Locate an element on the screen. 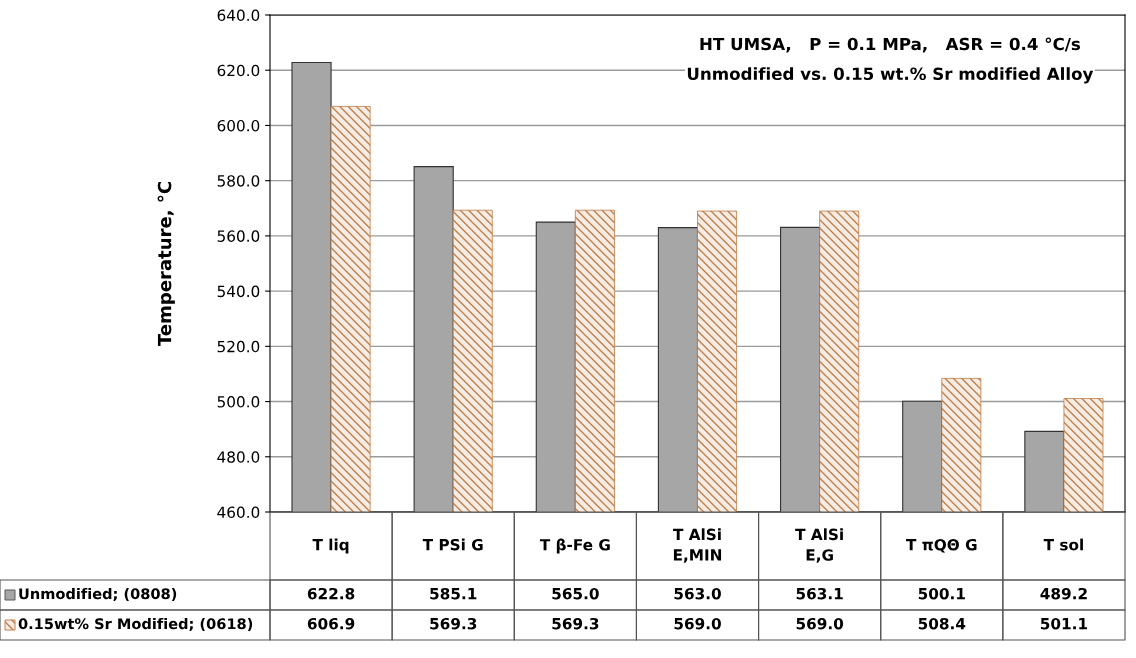 This screenshot has height=658, width=1136. y-tick-label: 540.0 is located at coordinates (238, 291).